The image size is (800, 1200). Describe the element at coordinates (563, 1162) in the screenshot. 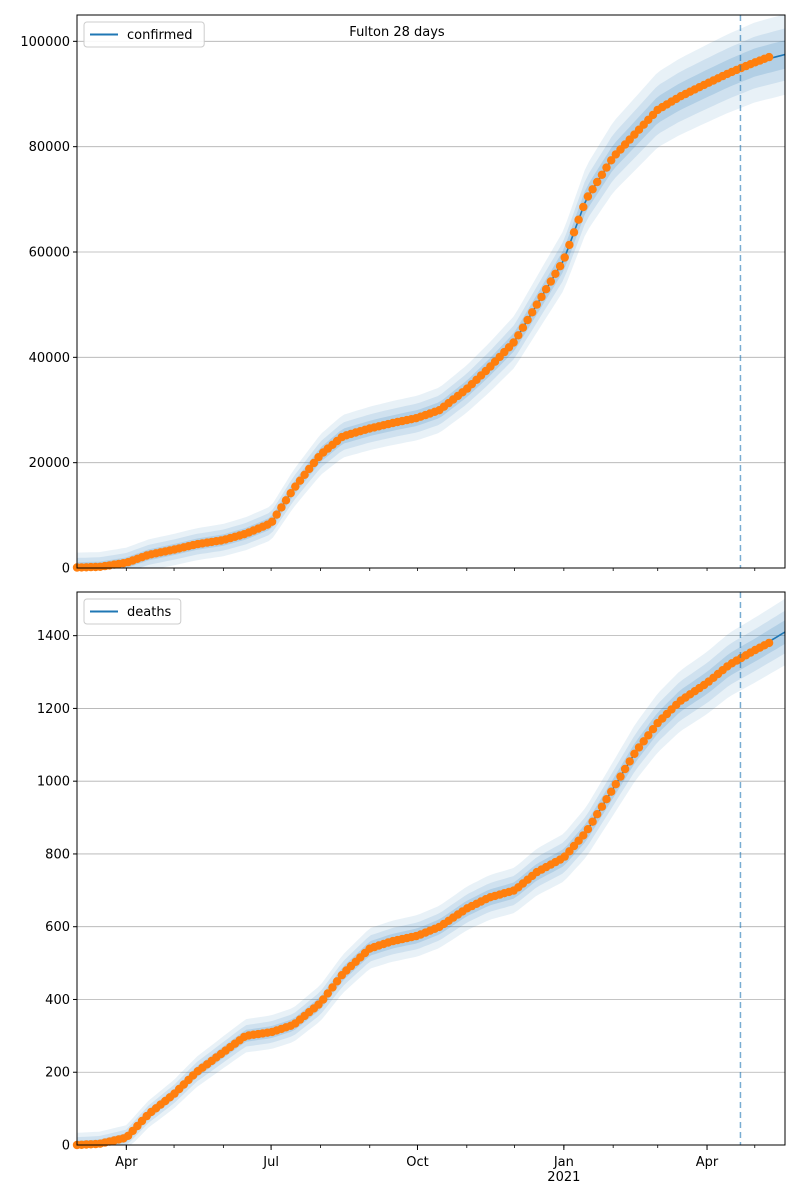

I see `x-tick-label: Jan` at that location.